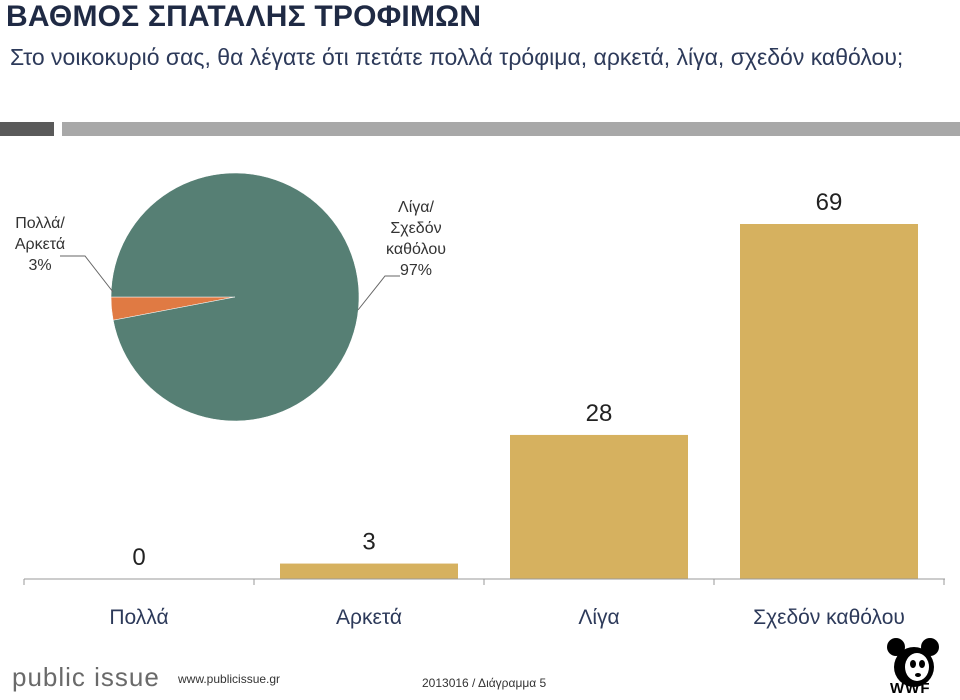 The width and height of the screenshot is (960, 700). Describe the element at coordinates (138, 617) in the screenshot. I see `x-tick-label-0: Πολλά` at that location.